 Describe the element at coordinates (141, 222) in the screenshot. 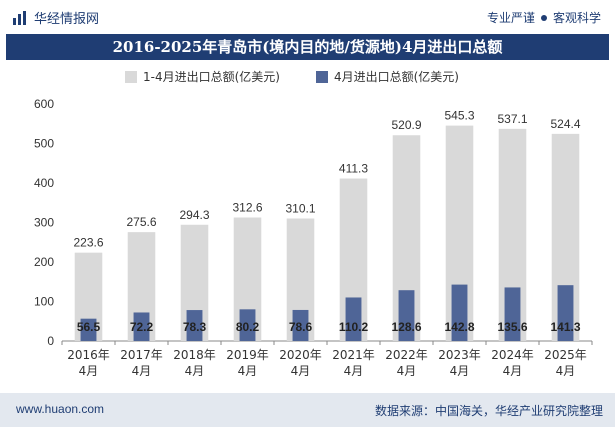

I see `data-label-ytd: 275.6` at that location.